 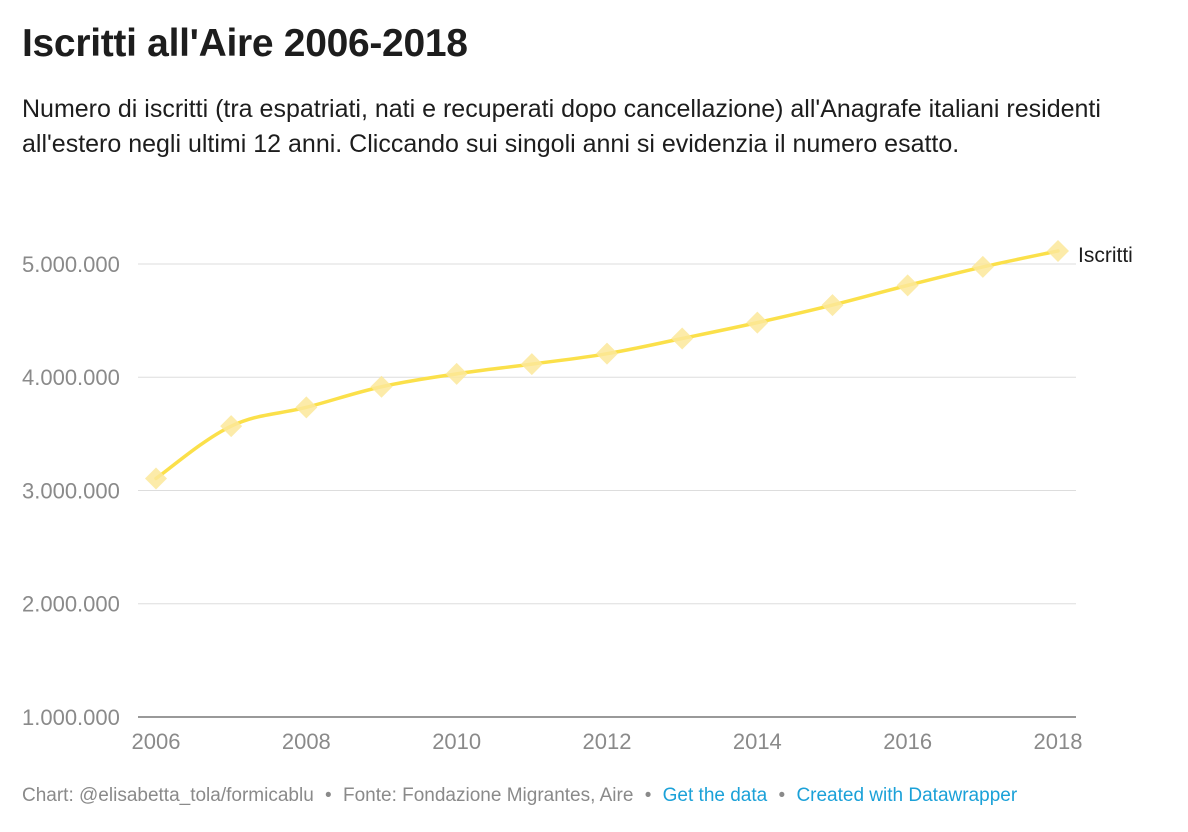 I want to click on y-tick-label: 1.000.000, so click(x=71, y=717).